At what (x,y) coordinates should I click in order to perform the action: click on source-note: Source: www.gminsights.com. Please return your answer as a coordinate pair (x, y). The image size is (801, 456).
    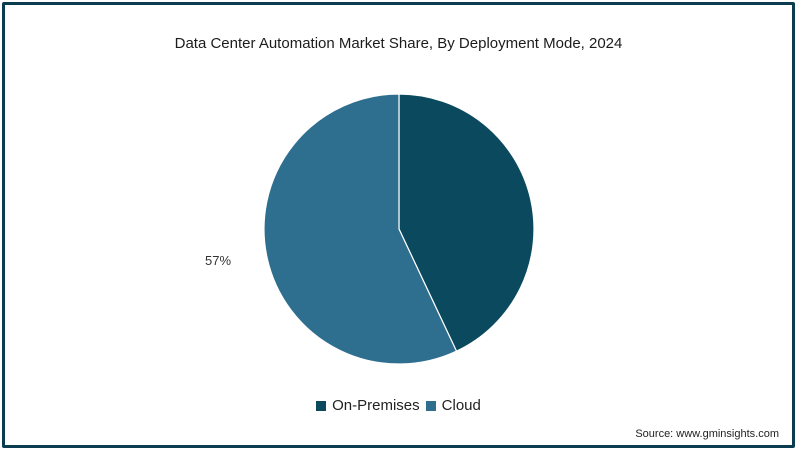
    Looking at the image, I should click on (707, 434).